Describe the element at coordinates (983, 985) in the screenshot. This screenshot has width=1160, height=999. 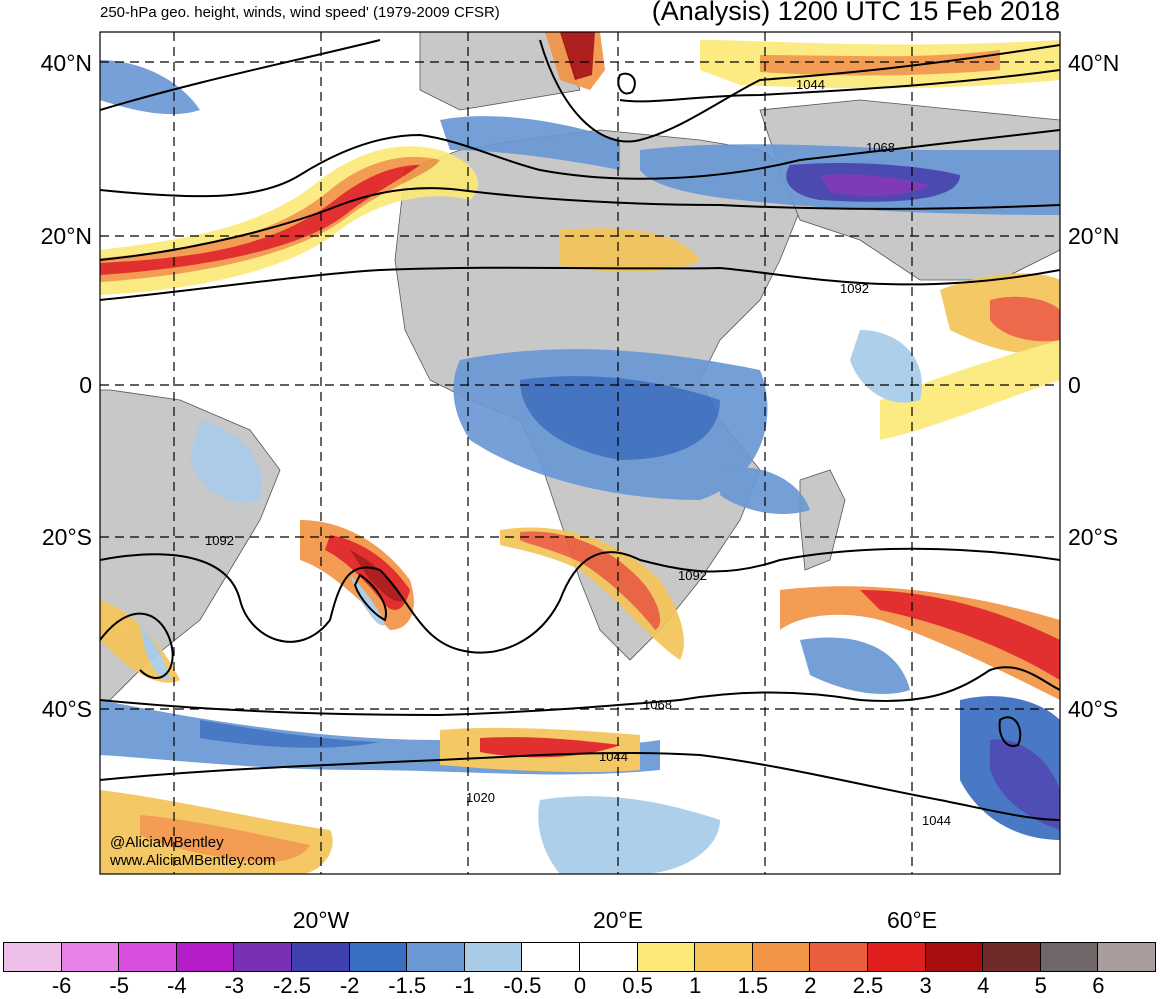
I see `colorbar-tick-label: 4` at that location.